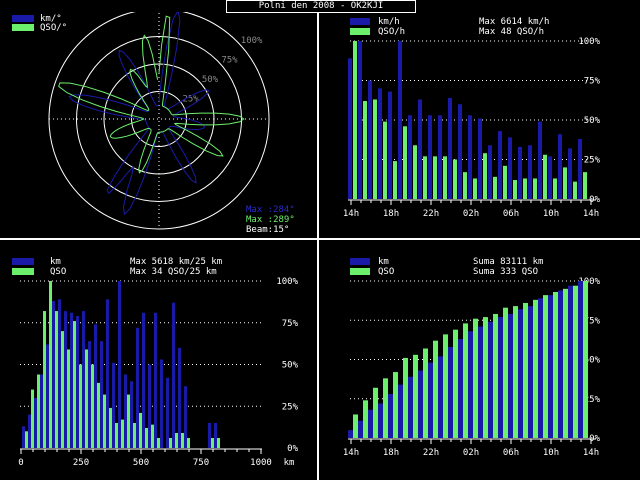  What do you see at coordinates (267, 230) in the screenshot?
I see `polar-beam: Beam:15°` at bounding box center [267, 230].